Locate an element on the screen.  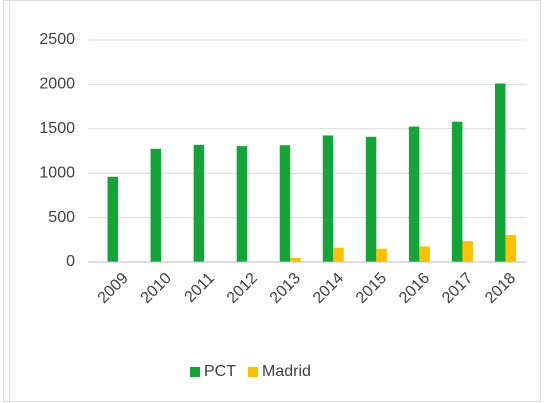
x-tick-label: 2009 is located at coordinates (113, 288).